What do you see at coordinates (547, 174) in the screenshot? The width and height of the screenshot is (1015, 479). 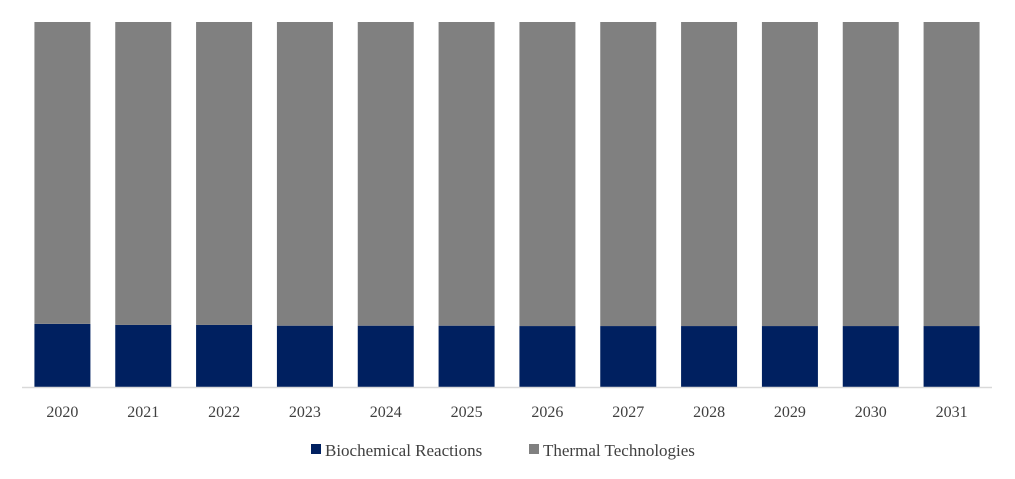 I see `bar-thermal-technologies-2026` at bounding box center [547, 174].